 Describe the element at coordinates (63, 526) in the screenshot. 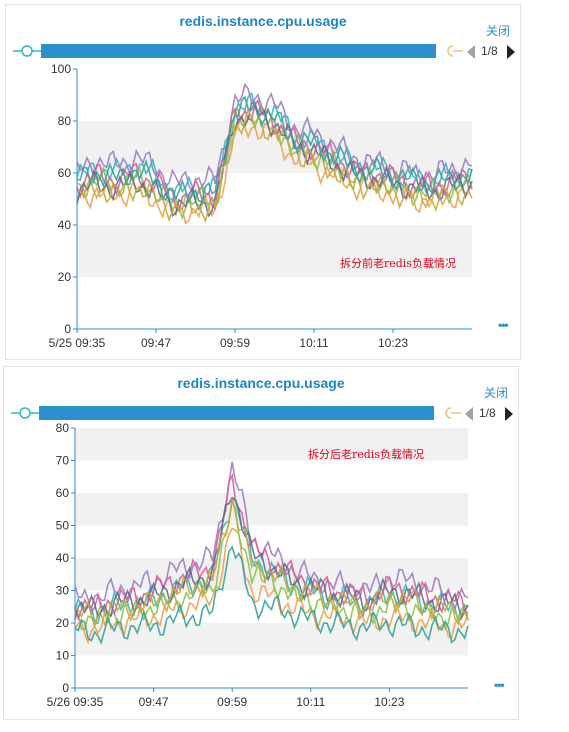

I see `y-tick-label: 50` at that location.